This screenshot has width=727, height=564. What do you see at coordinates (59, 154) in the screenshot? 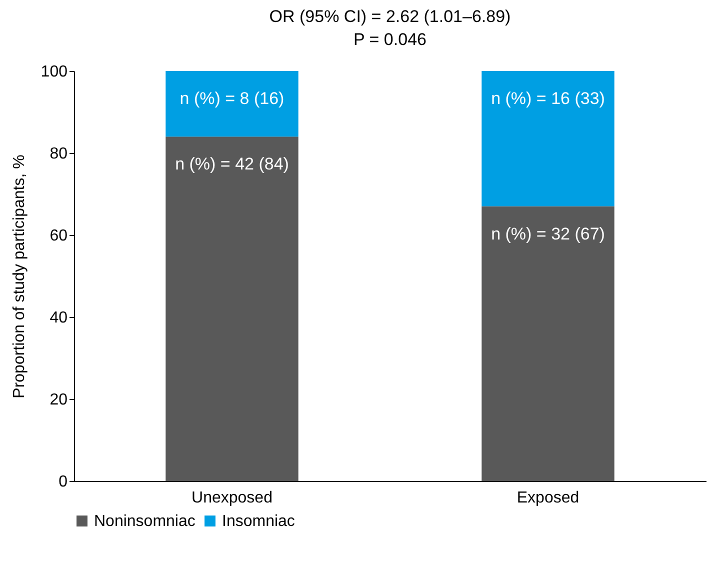
I see `y-tick-label: 80` at bounding box center [59, 154].